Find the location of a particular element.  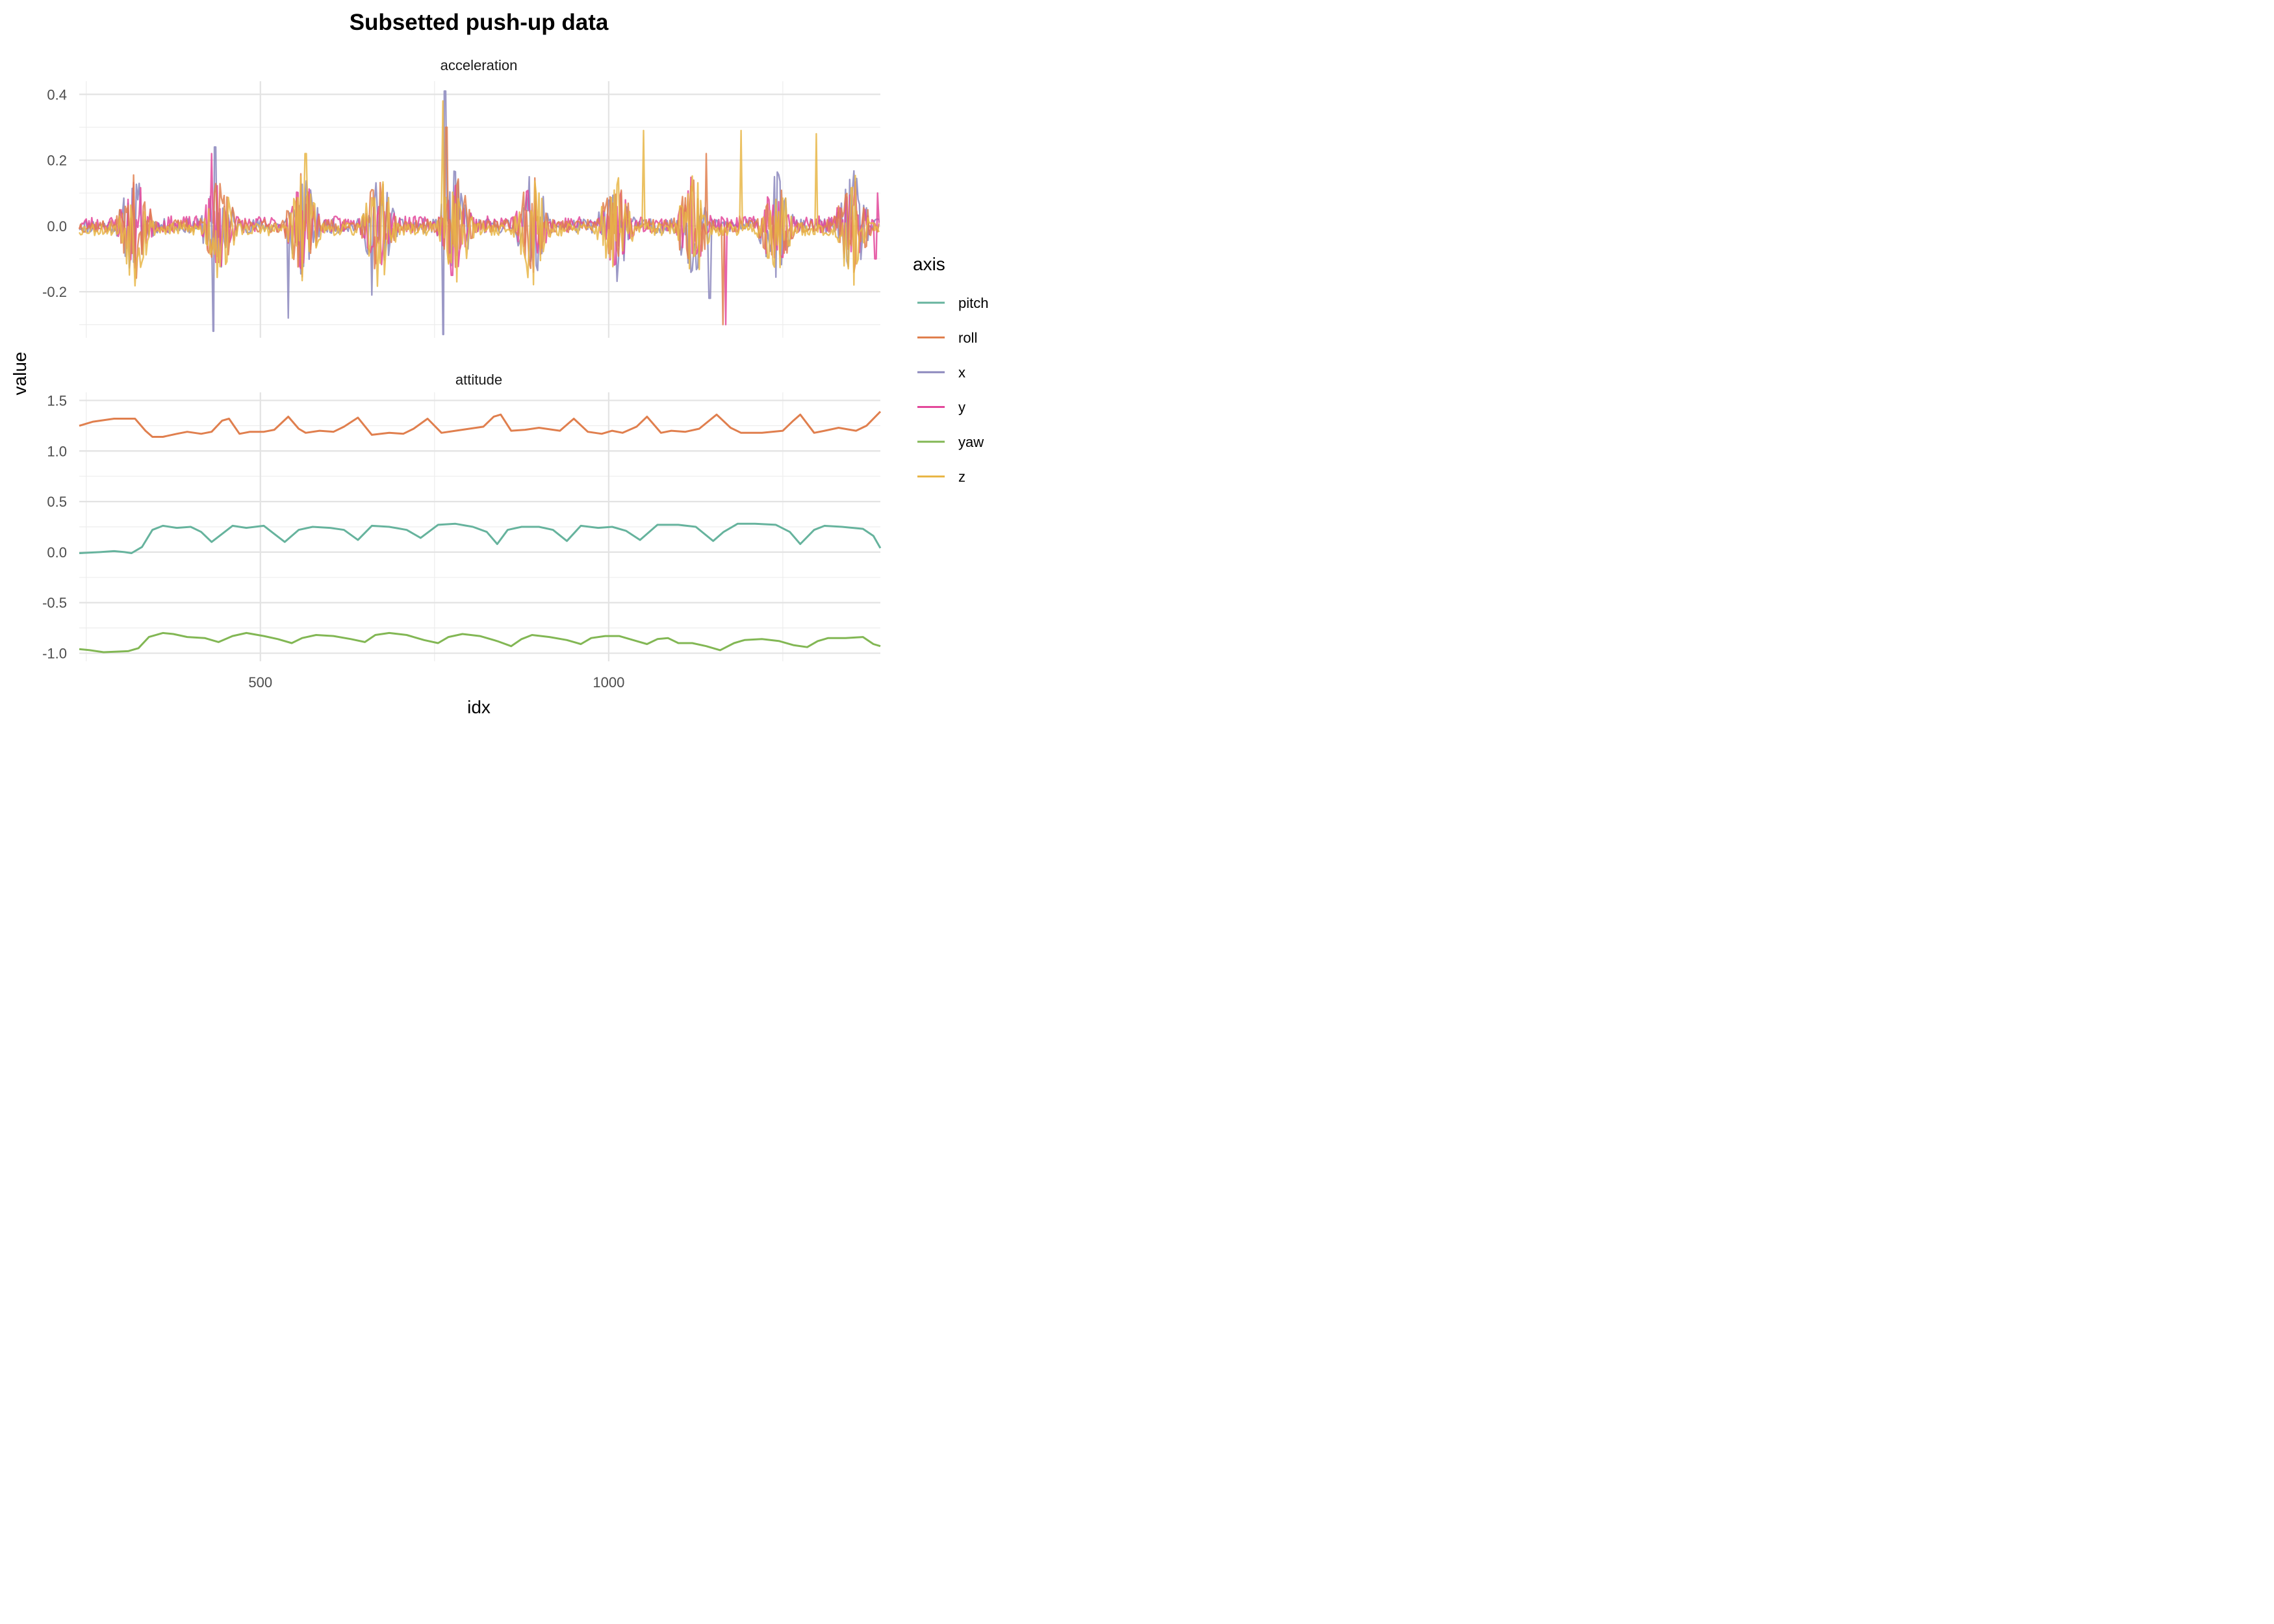

y-tick-label: -0.5 is located at coordinates (54, 603).